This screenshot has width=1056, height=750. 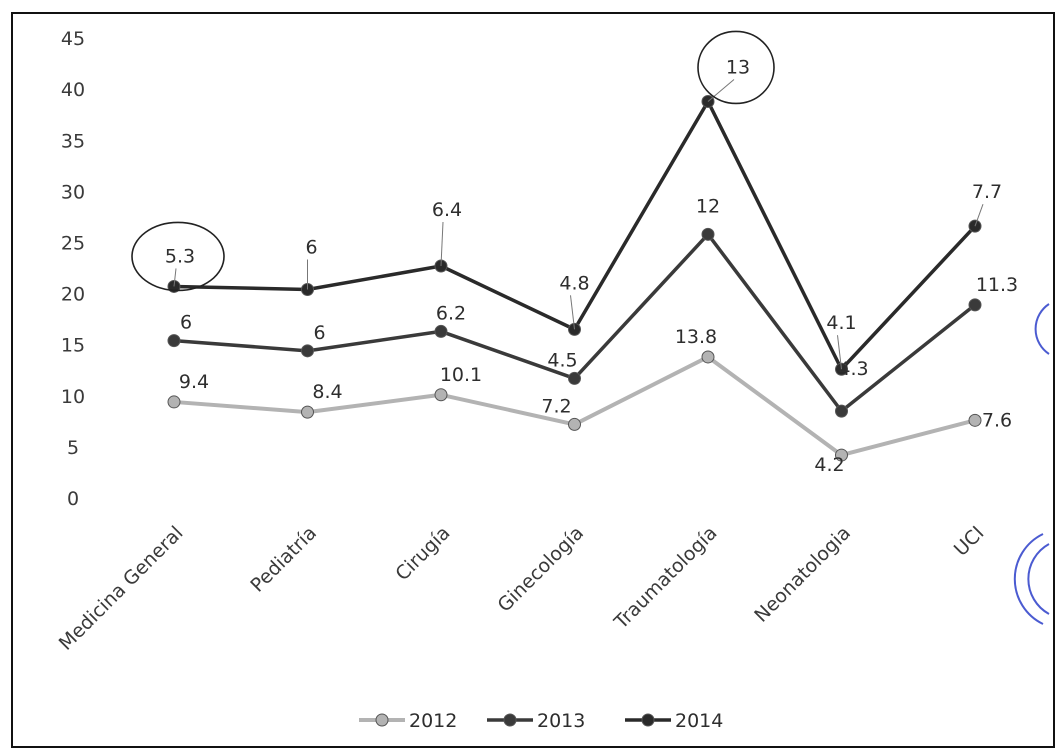 What do you see at coordinates (73, 269) in the screenshot?
I see `y-axis: 0 5 10 15 20 25 30 35 40 45` at bounding box center [73, 269].